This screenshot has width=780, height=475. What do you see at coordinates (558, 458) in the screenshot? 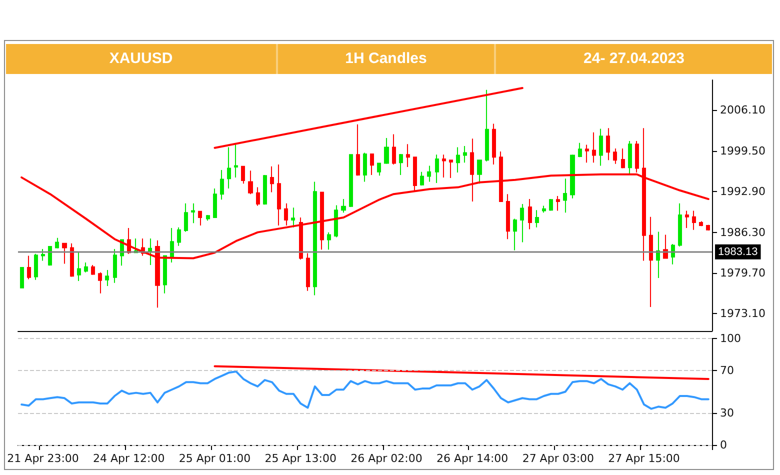
I see `x-tick-label: 27 Apr 03:00` at bounding box center [558, 458].